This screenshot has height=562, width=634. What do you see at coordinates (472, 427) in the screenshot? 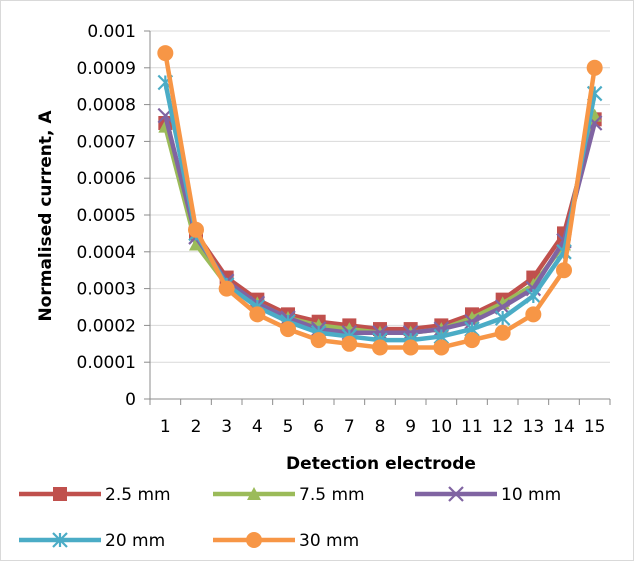
I see `x-tick-label: 11` at bounding box center [472, 427].